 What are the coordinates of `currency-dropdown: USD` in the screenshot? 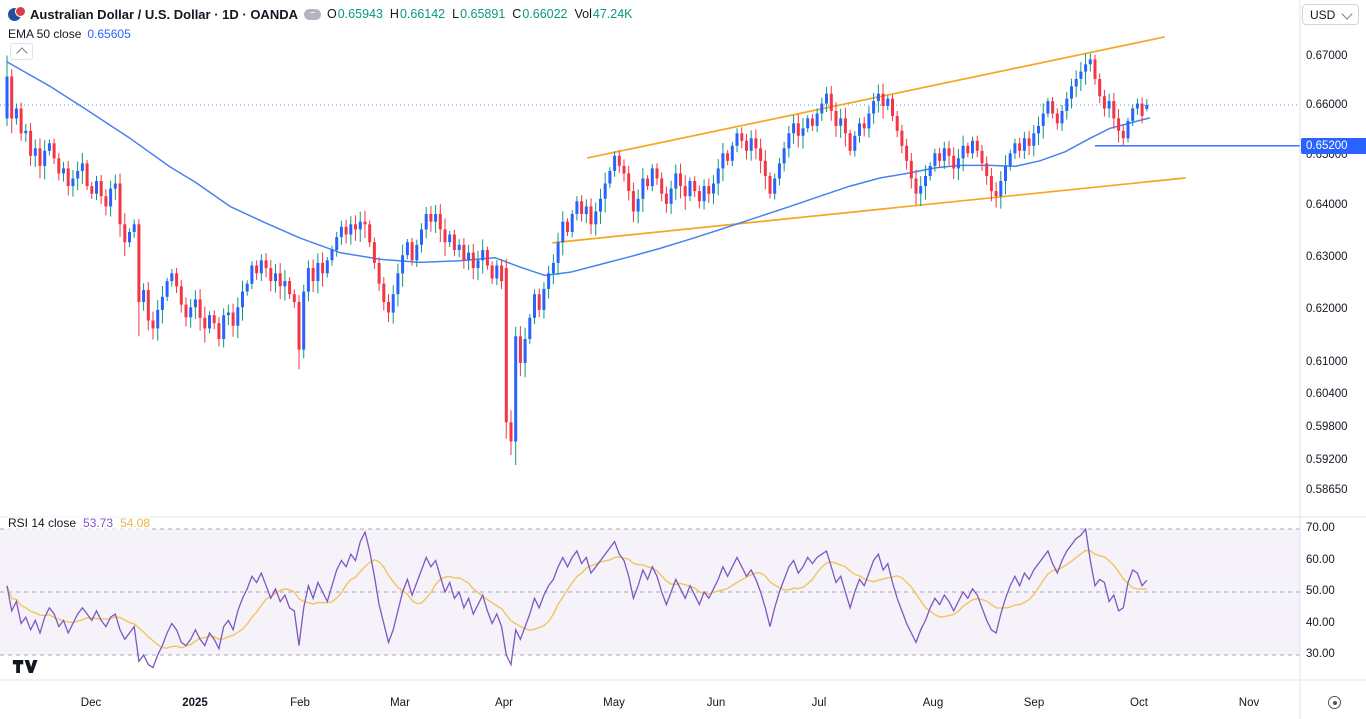 It's located at (1330, 14).